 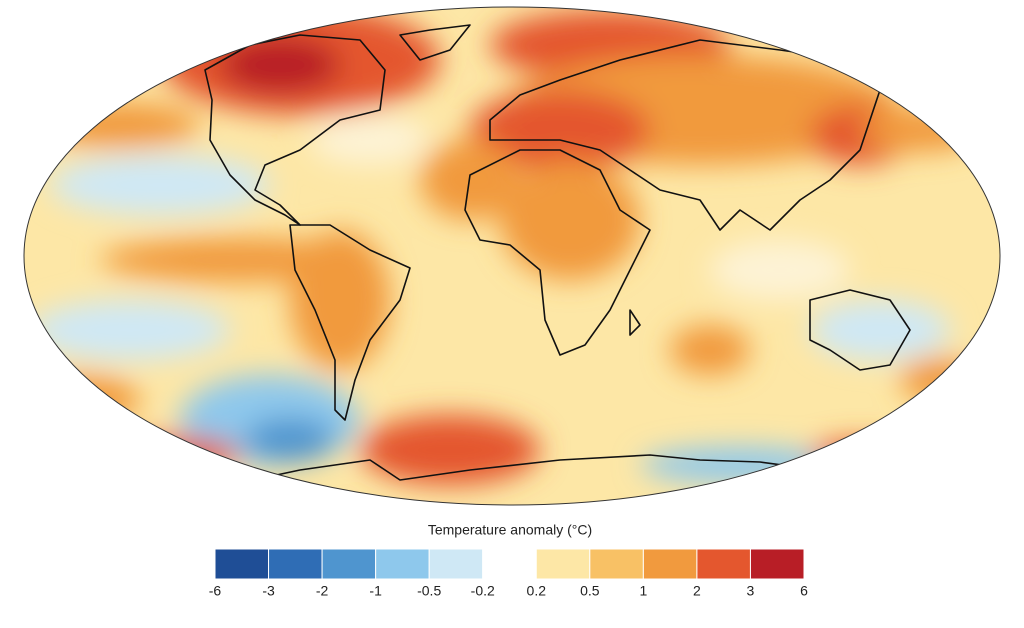 What do you see at coordinates (429, 591) in the screenshot?
I see `tick-label: -0.5` at bounding box center [429, 591].